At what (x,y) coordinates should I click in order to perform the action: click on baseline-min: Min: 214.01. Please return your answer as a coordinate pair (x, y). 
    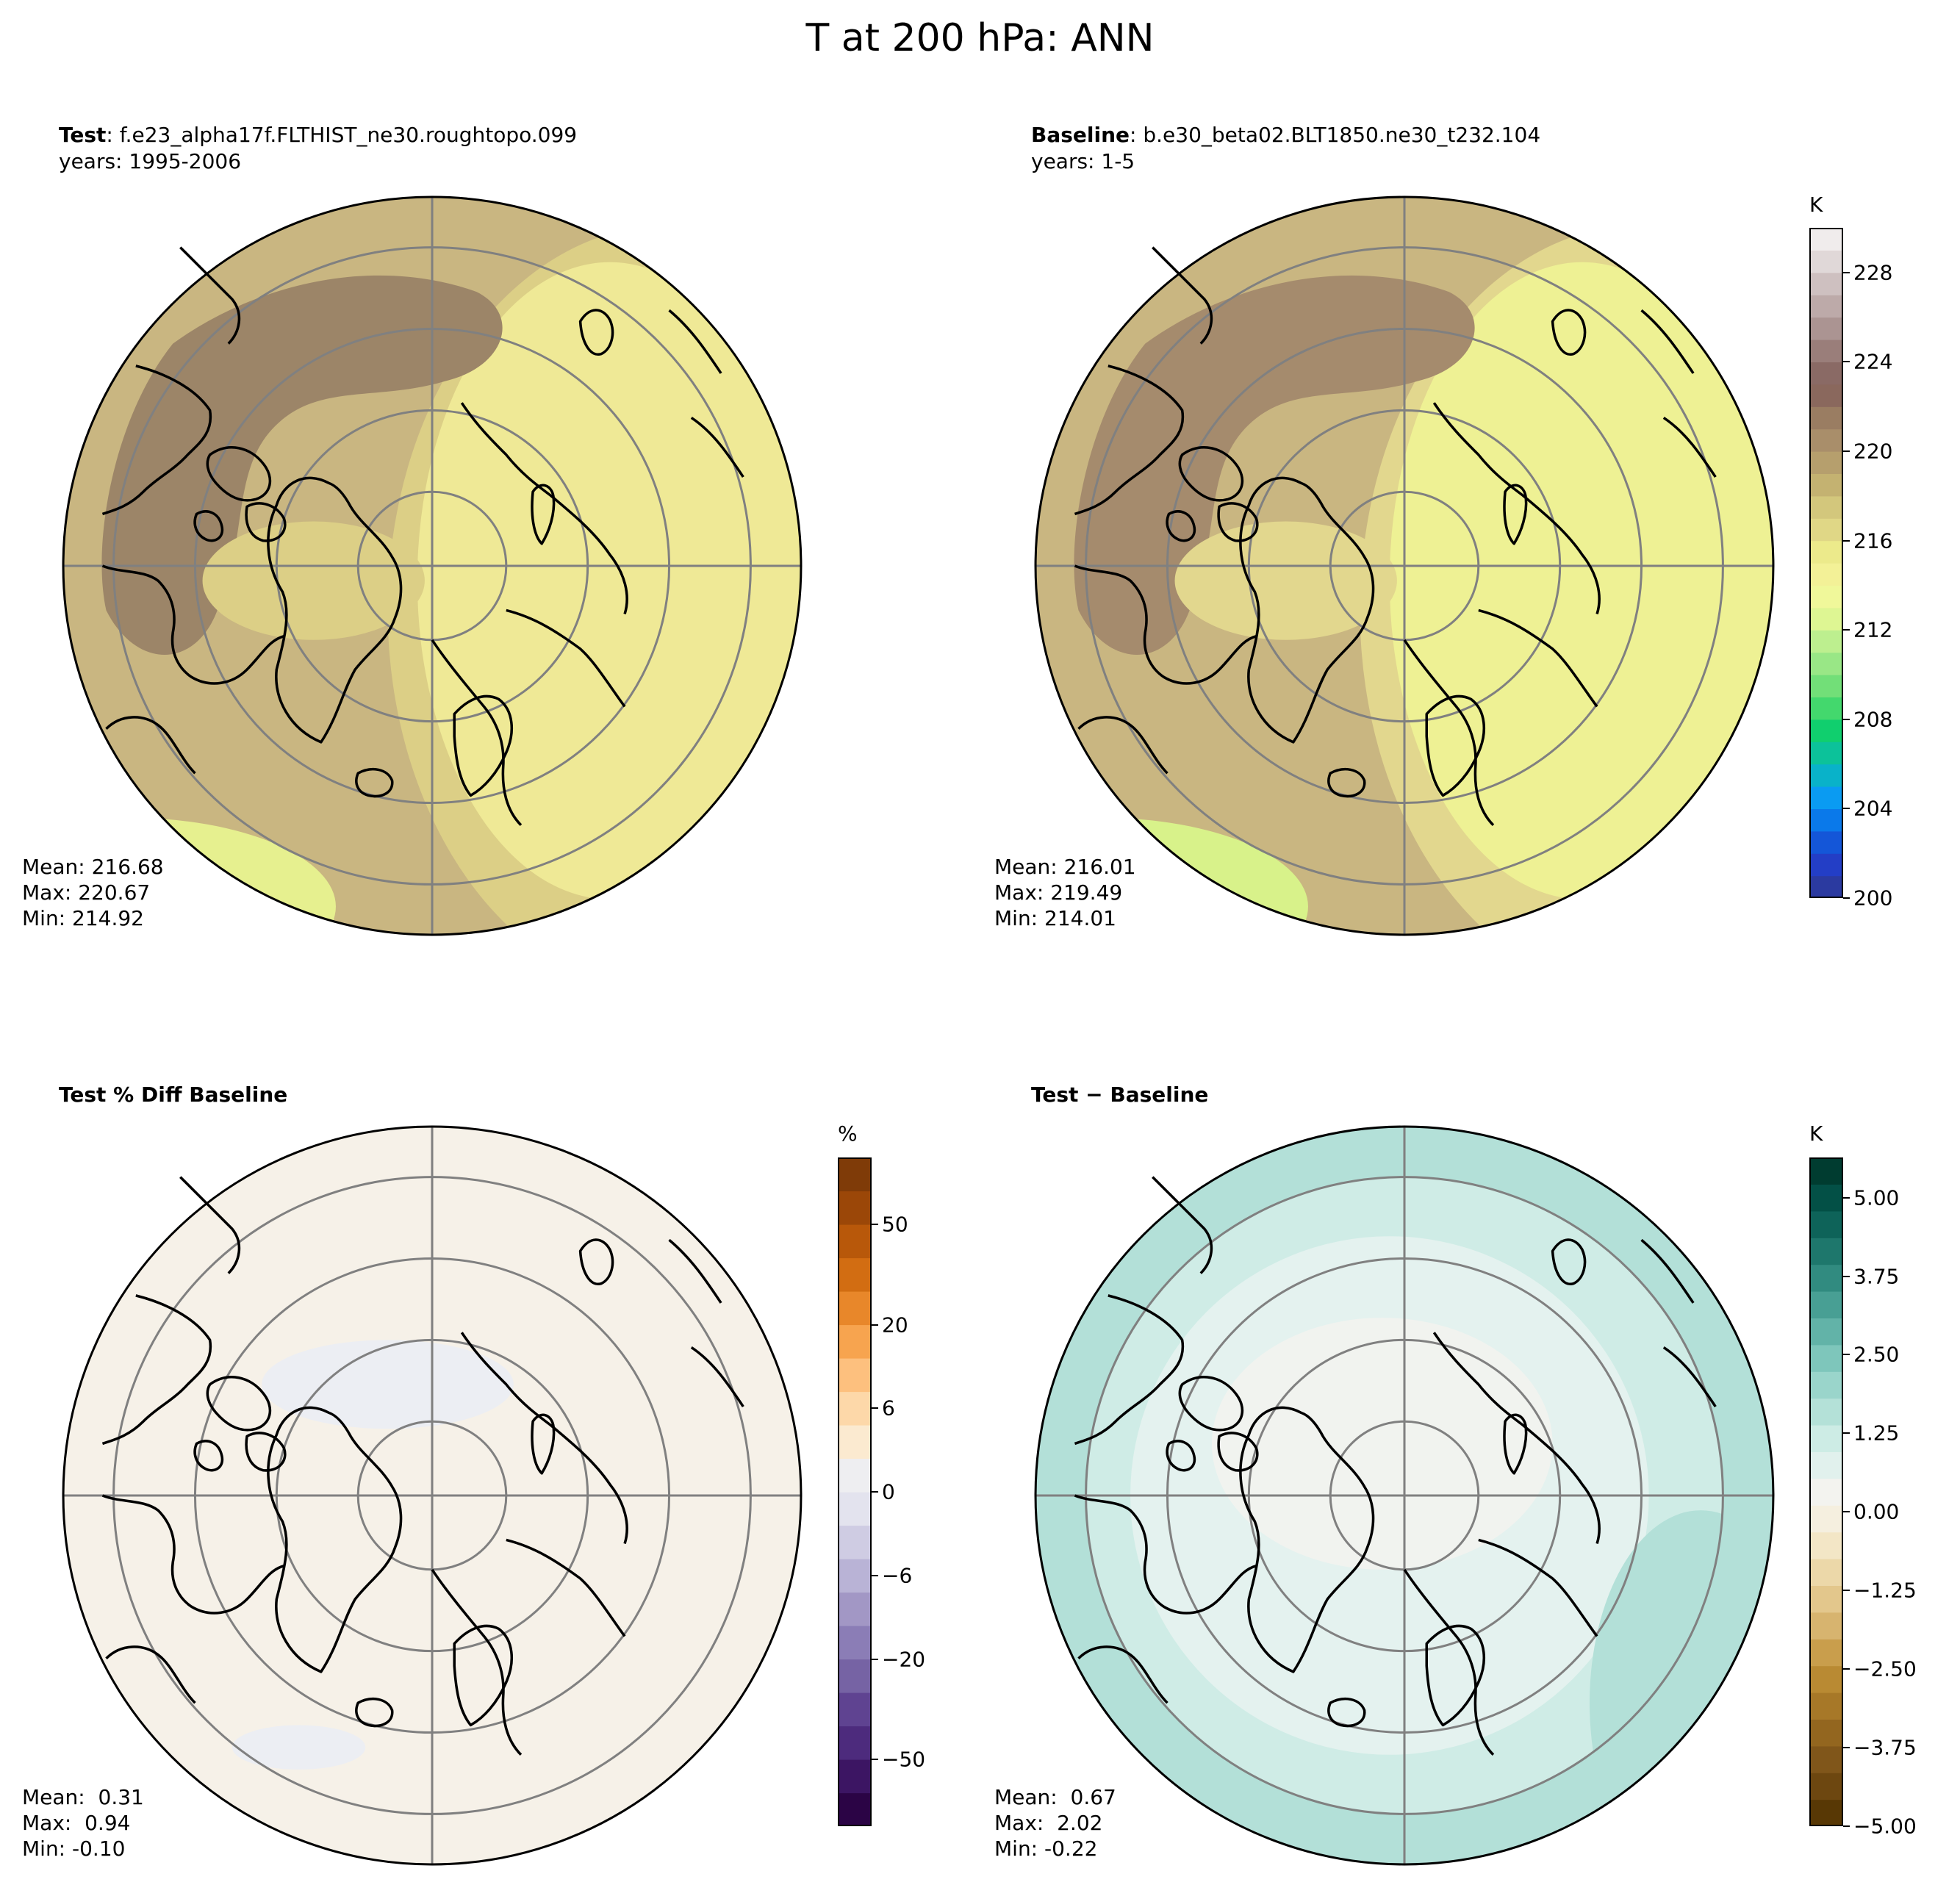
    Looking at the image, I should click on (1055, 918).